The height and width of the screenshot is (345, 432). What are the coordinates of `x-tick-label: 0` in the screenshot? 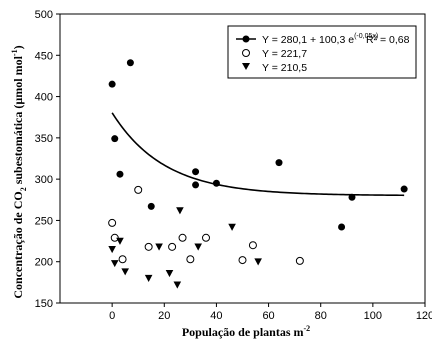 It's located at (112, 316).